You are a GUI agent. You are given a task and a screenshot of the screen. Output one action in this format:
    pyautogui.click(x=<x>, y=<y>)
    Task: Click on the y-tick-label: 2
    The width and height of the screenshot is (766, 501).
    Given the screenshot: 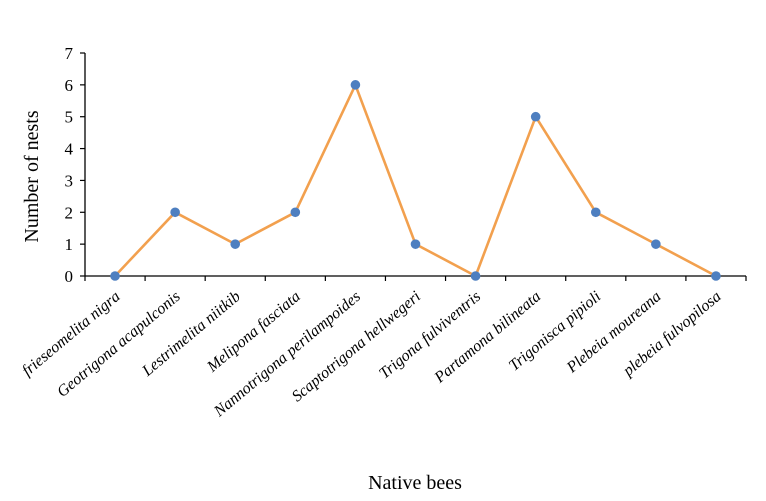 What is the action you would take?
    pyautogui.click(x=69, y=212)
    